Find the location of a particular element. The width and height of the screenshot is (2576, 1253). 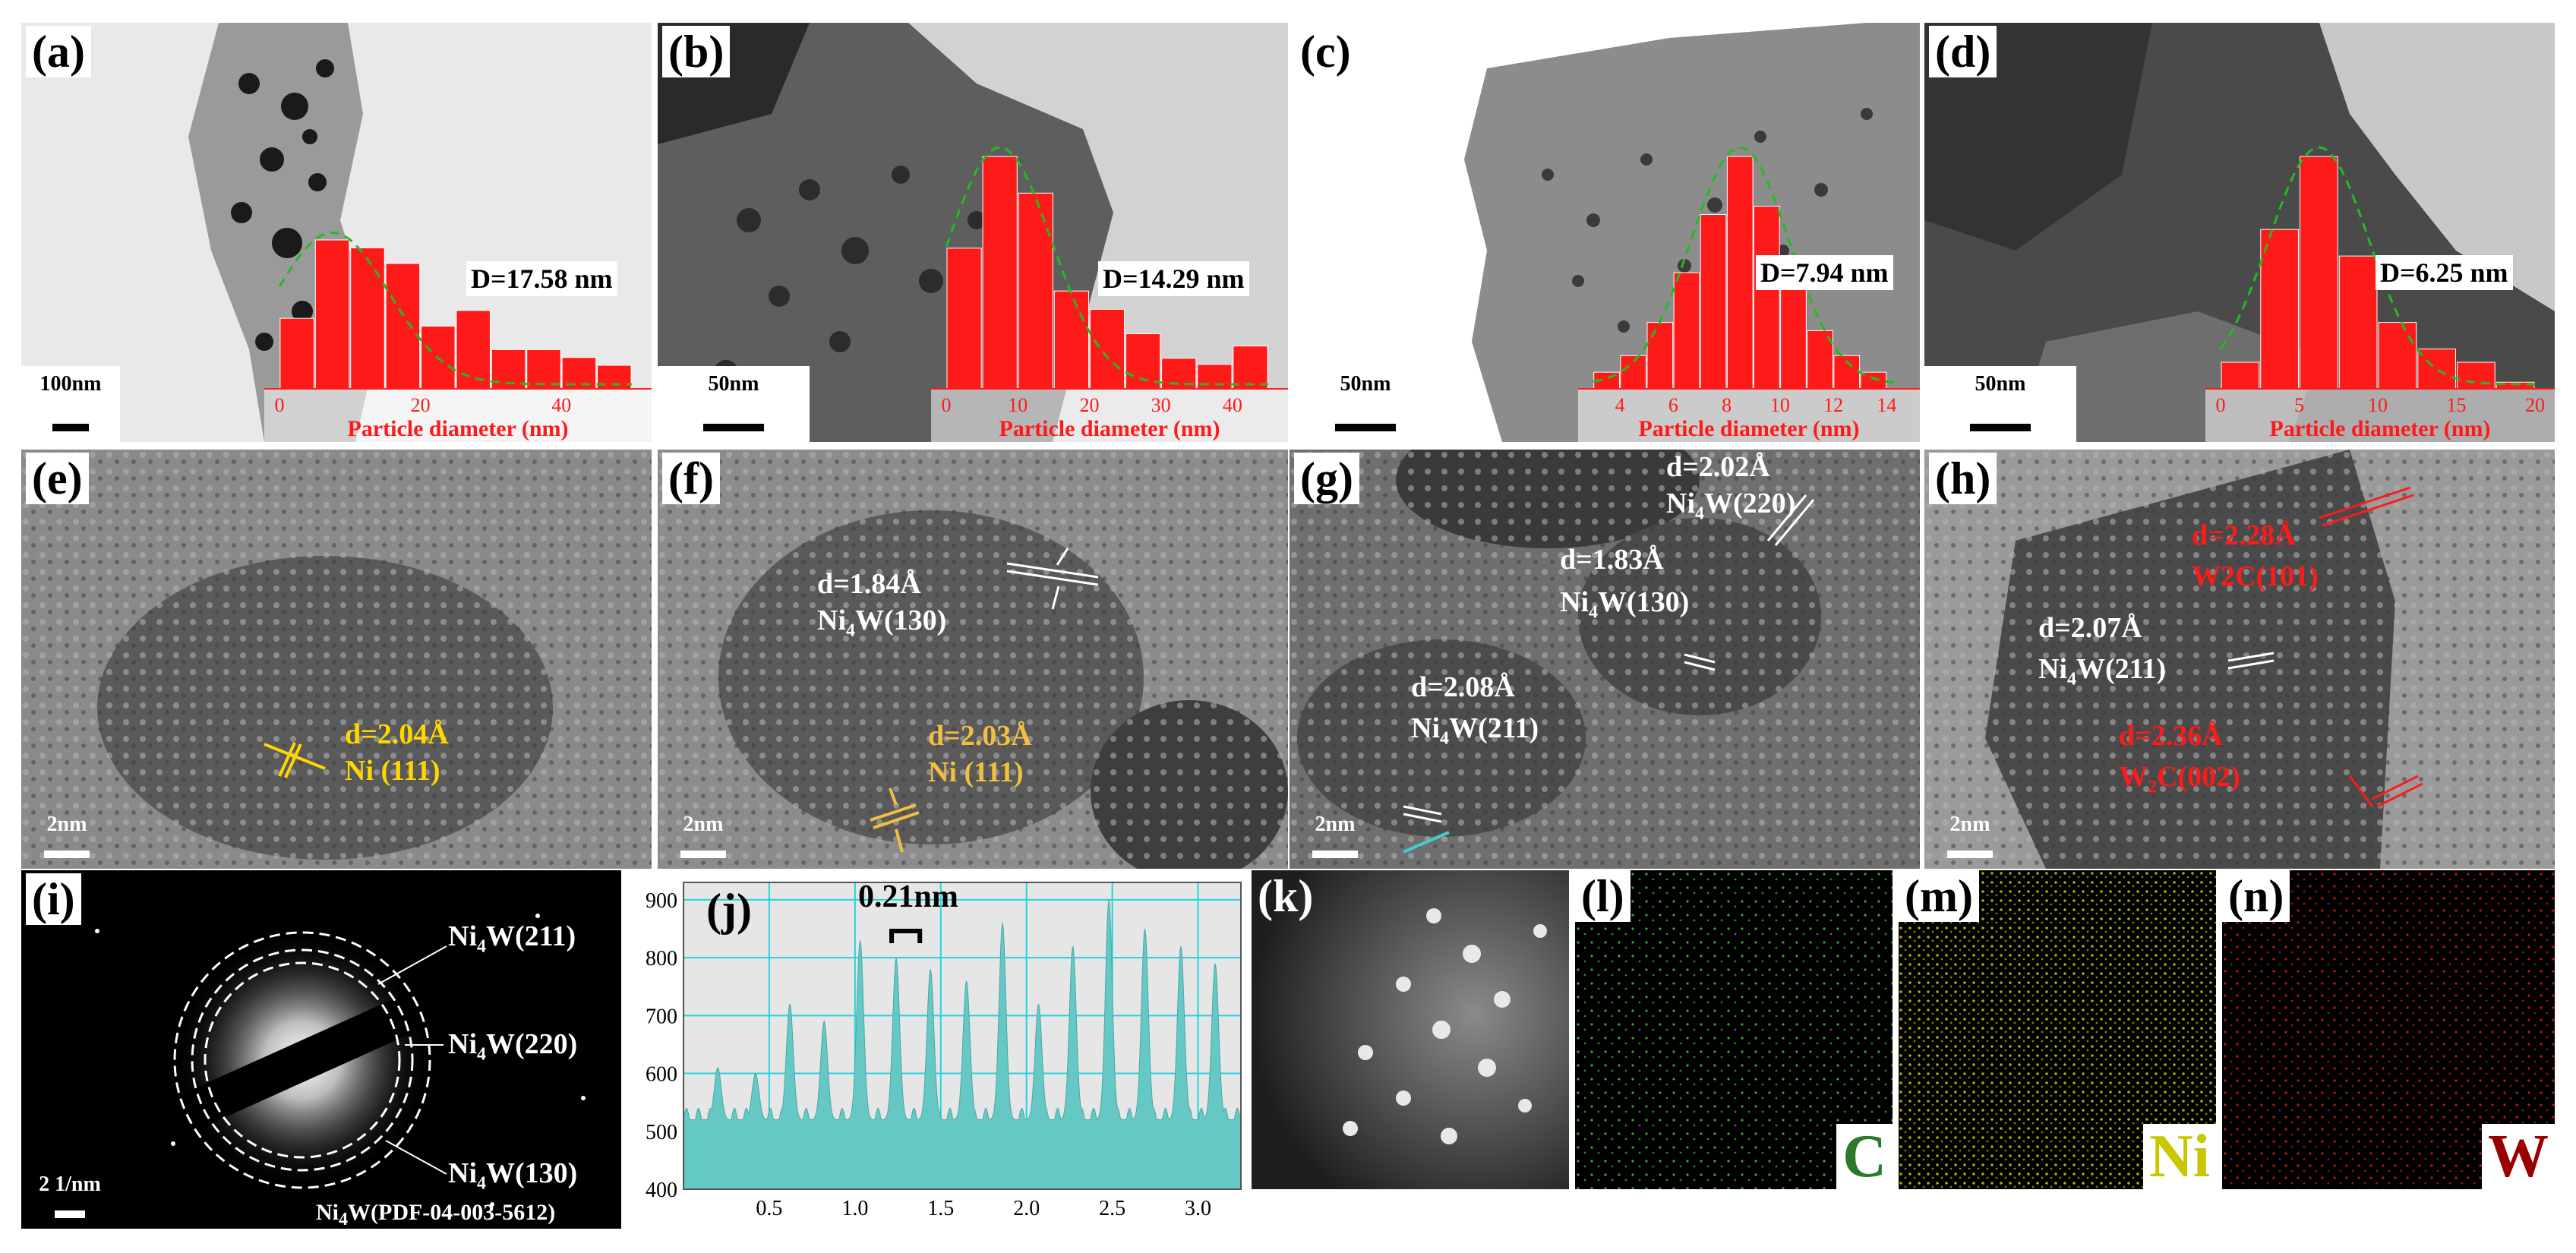

histogram-d: 0 5 10 15 20 Particle diameter (nm) is located at coordinates (2380, 294).